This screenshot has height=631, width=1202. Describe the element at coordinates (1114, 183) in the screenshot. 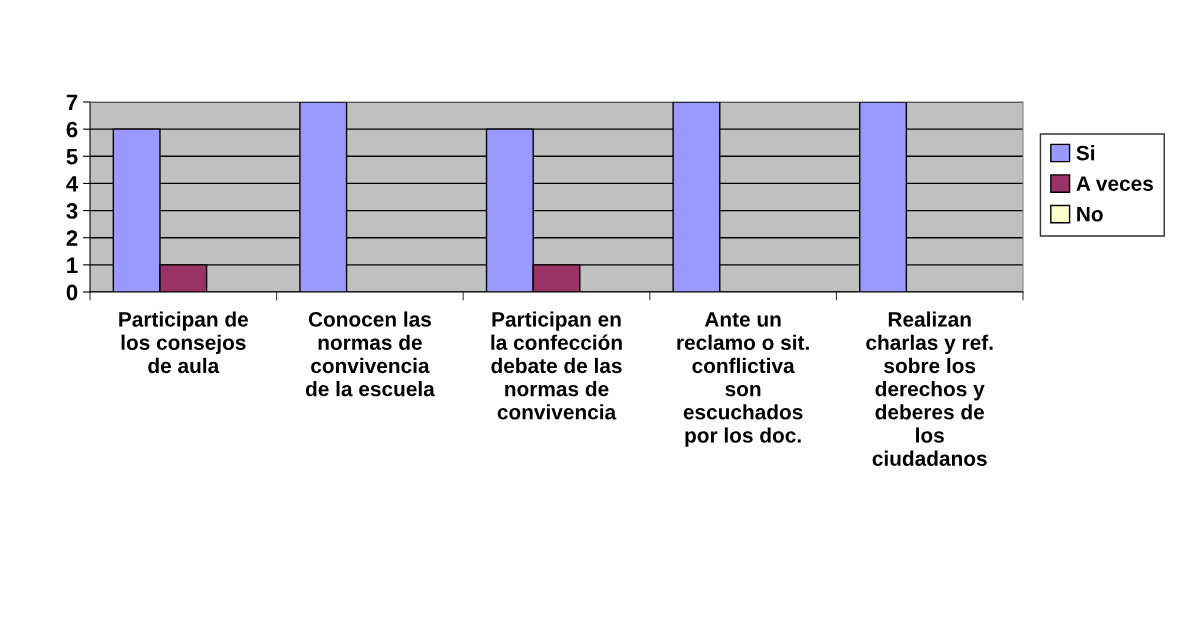

I see `legend-label: A veces` at that location.